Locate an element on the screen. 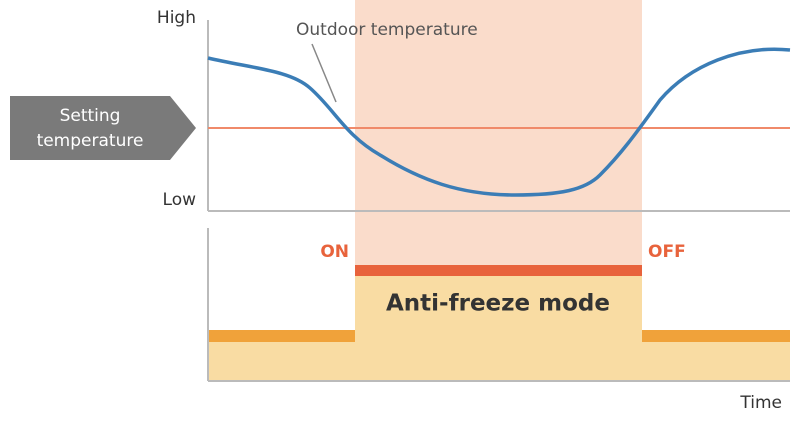 This screenshot has width=795, height=425. high-label: High is located at coordinates (176, 18).